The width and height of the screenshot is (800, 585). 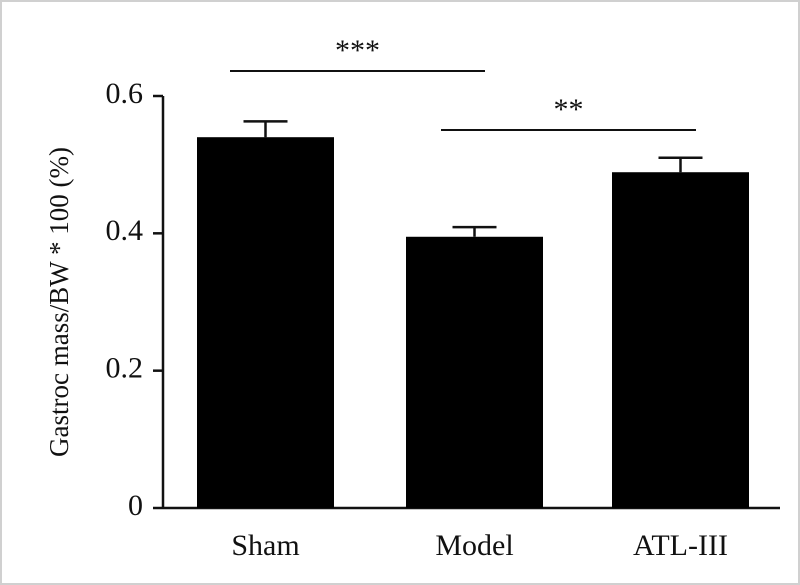 I want to click on x-tick-label: Model, so click(x=474, y=545).